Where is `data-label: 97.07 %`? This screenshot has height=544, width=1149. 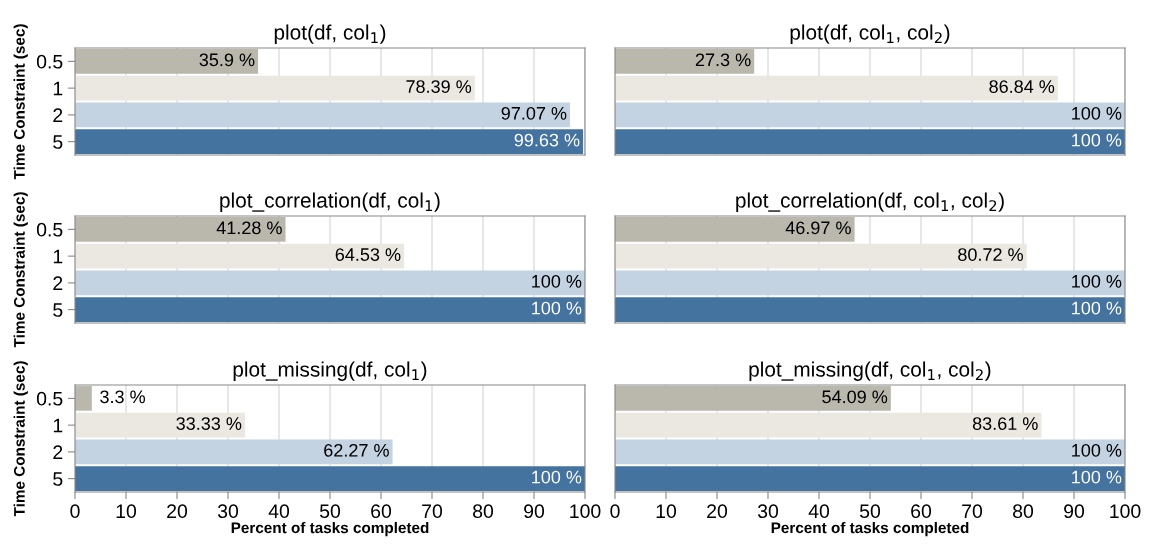
data-label: 97.07 % is located at coordinates (534, 113).